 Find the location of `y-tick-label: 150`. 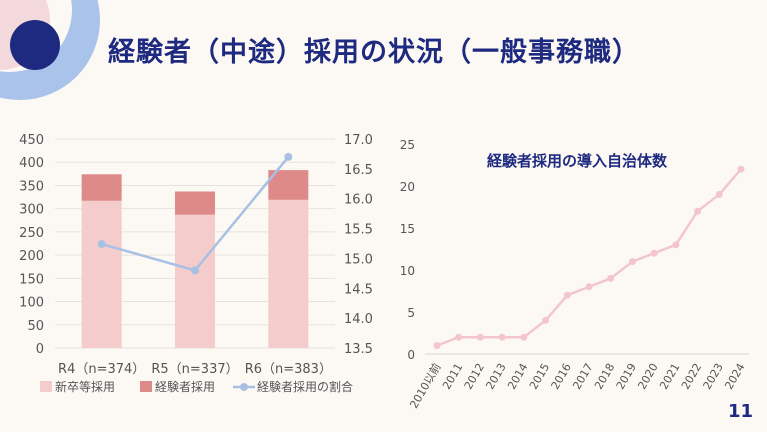

y-tick-label: 150 is located at coordinates (31, 279).